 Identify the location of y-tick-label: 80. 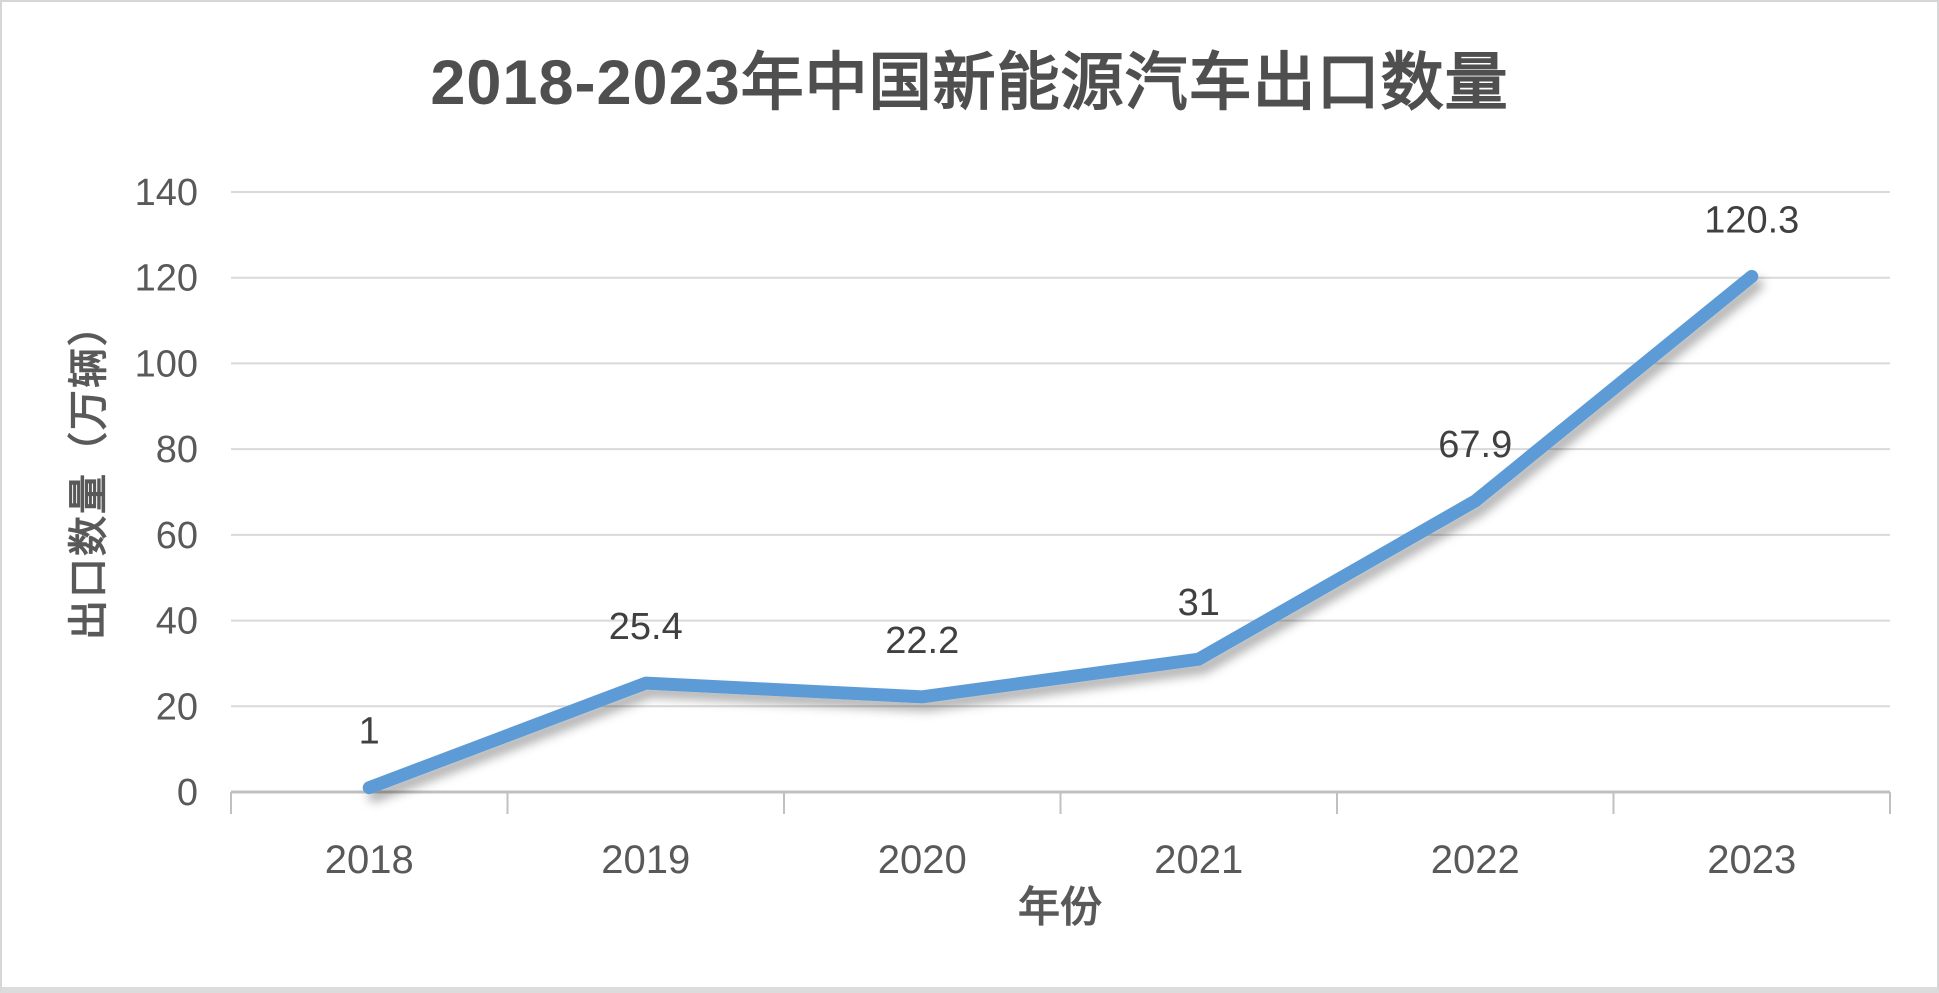
(177, 450).